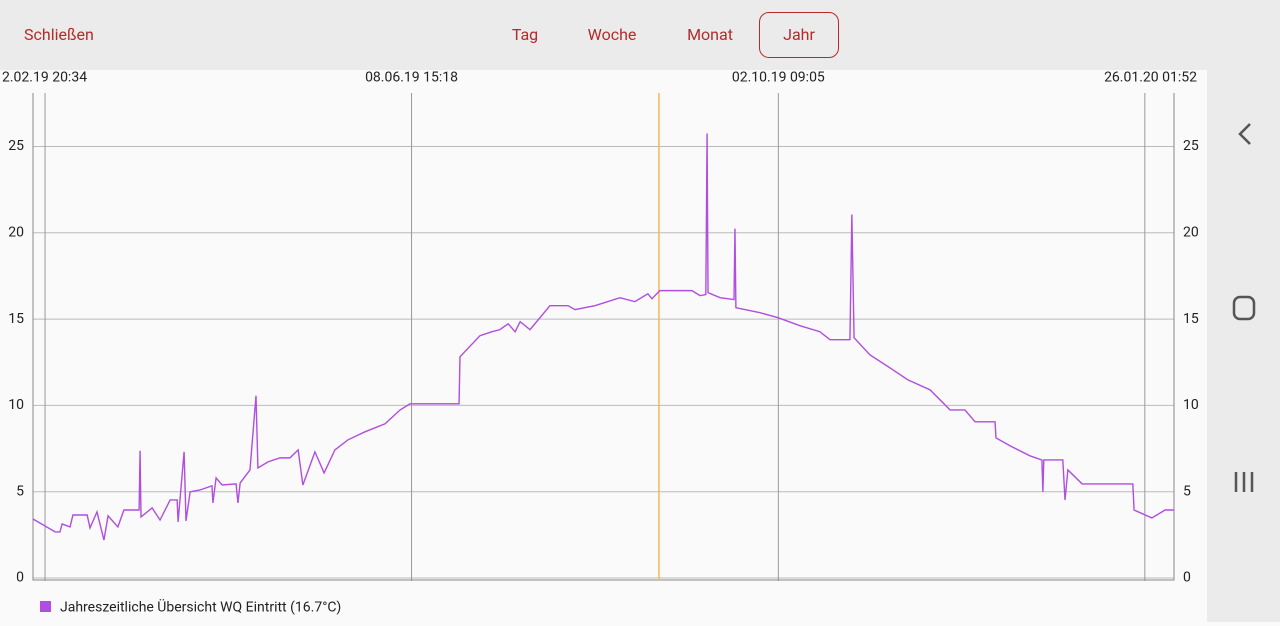 The width and height of the screenshot is (1280, 626). What do you see at coordinates (1187, 491) in the screenshot?
I see `y2-tick-label: 5` at bounding box center [1187, 491].